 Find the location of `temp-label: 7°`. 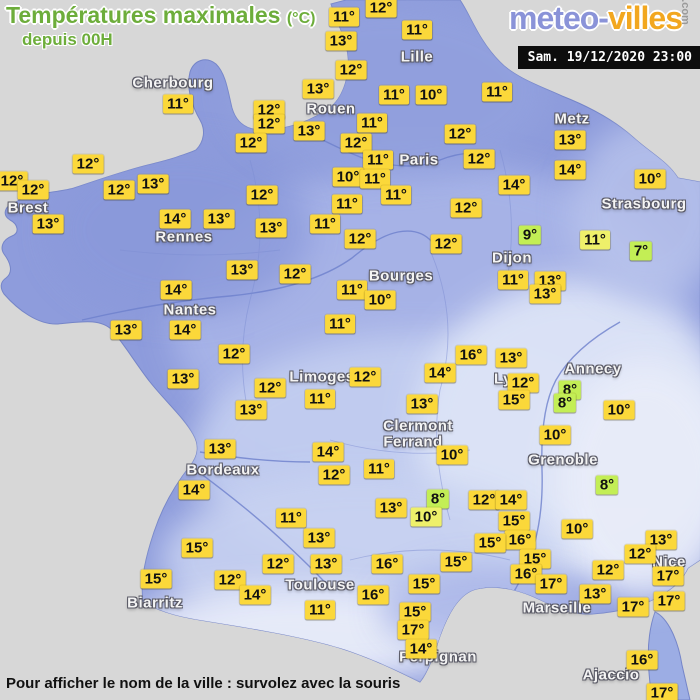

temp-label: 7° is located at coordinates (641, 251).